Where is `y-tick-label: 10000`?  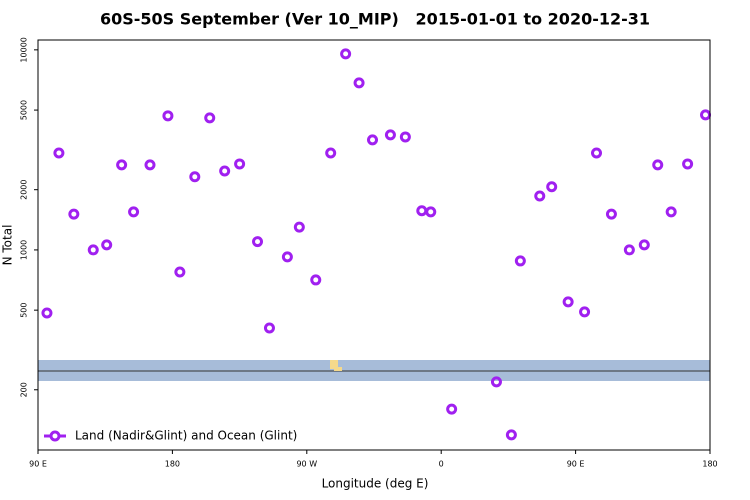
y-tick-label: 10000 is located at coordinates (24, 49).